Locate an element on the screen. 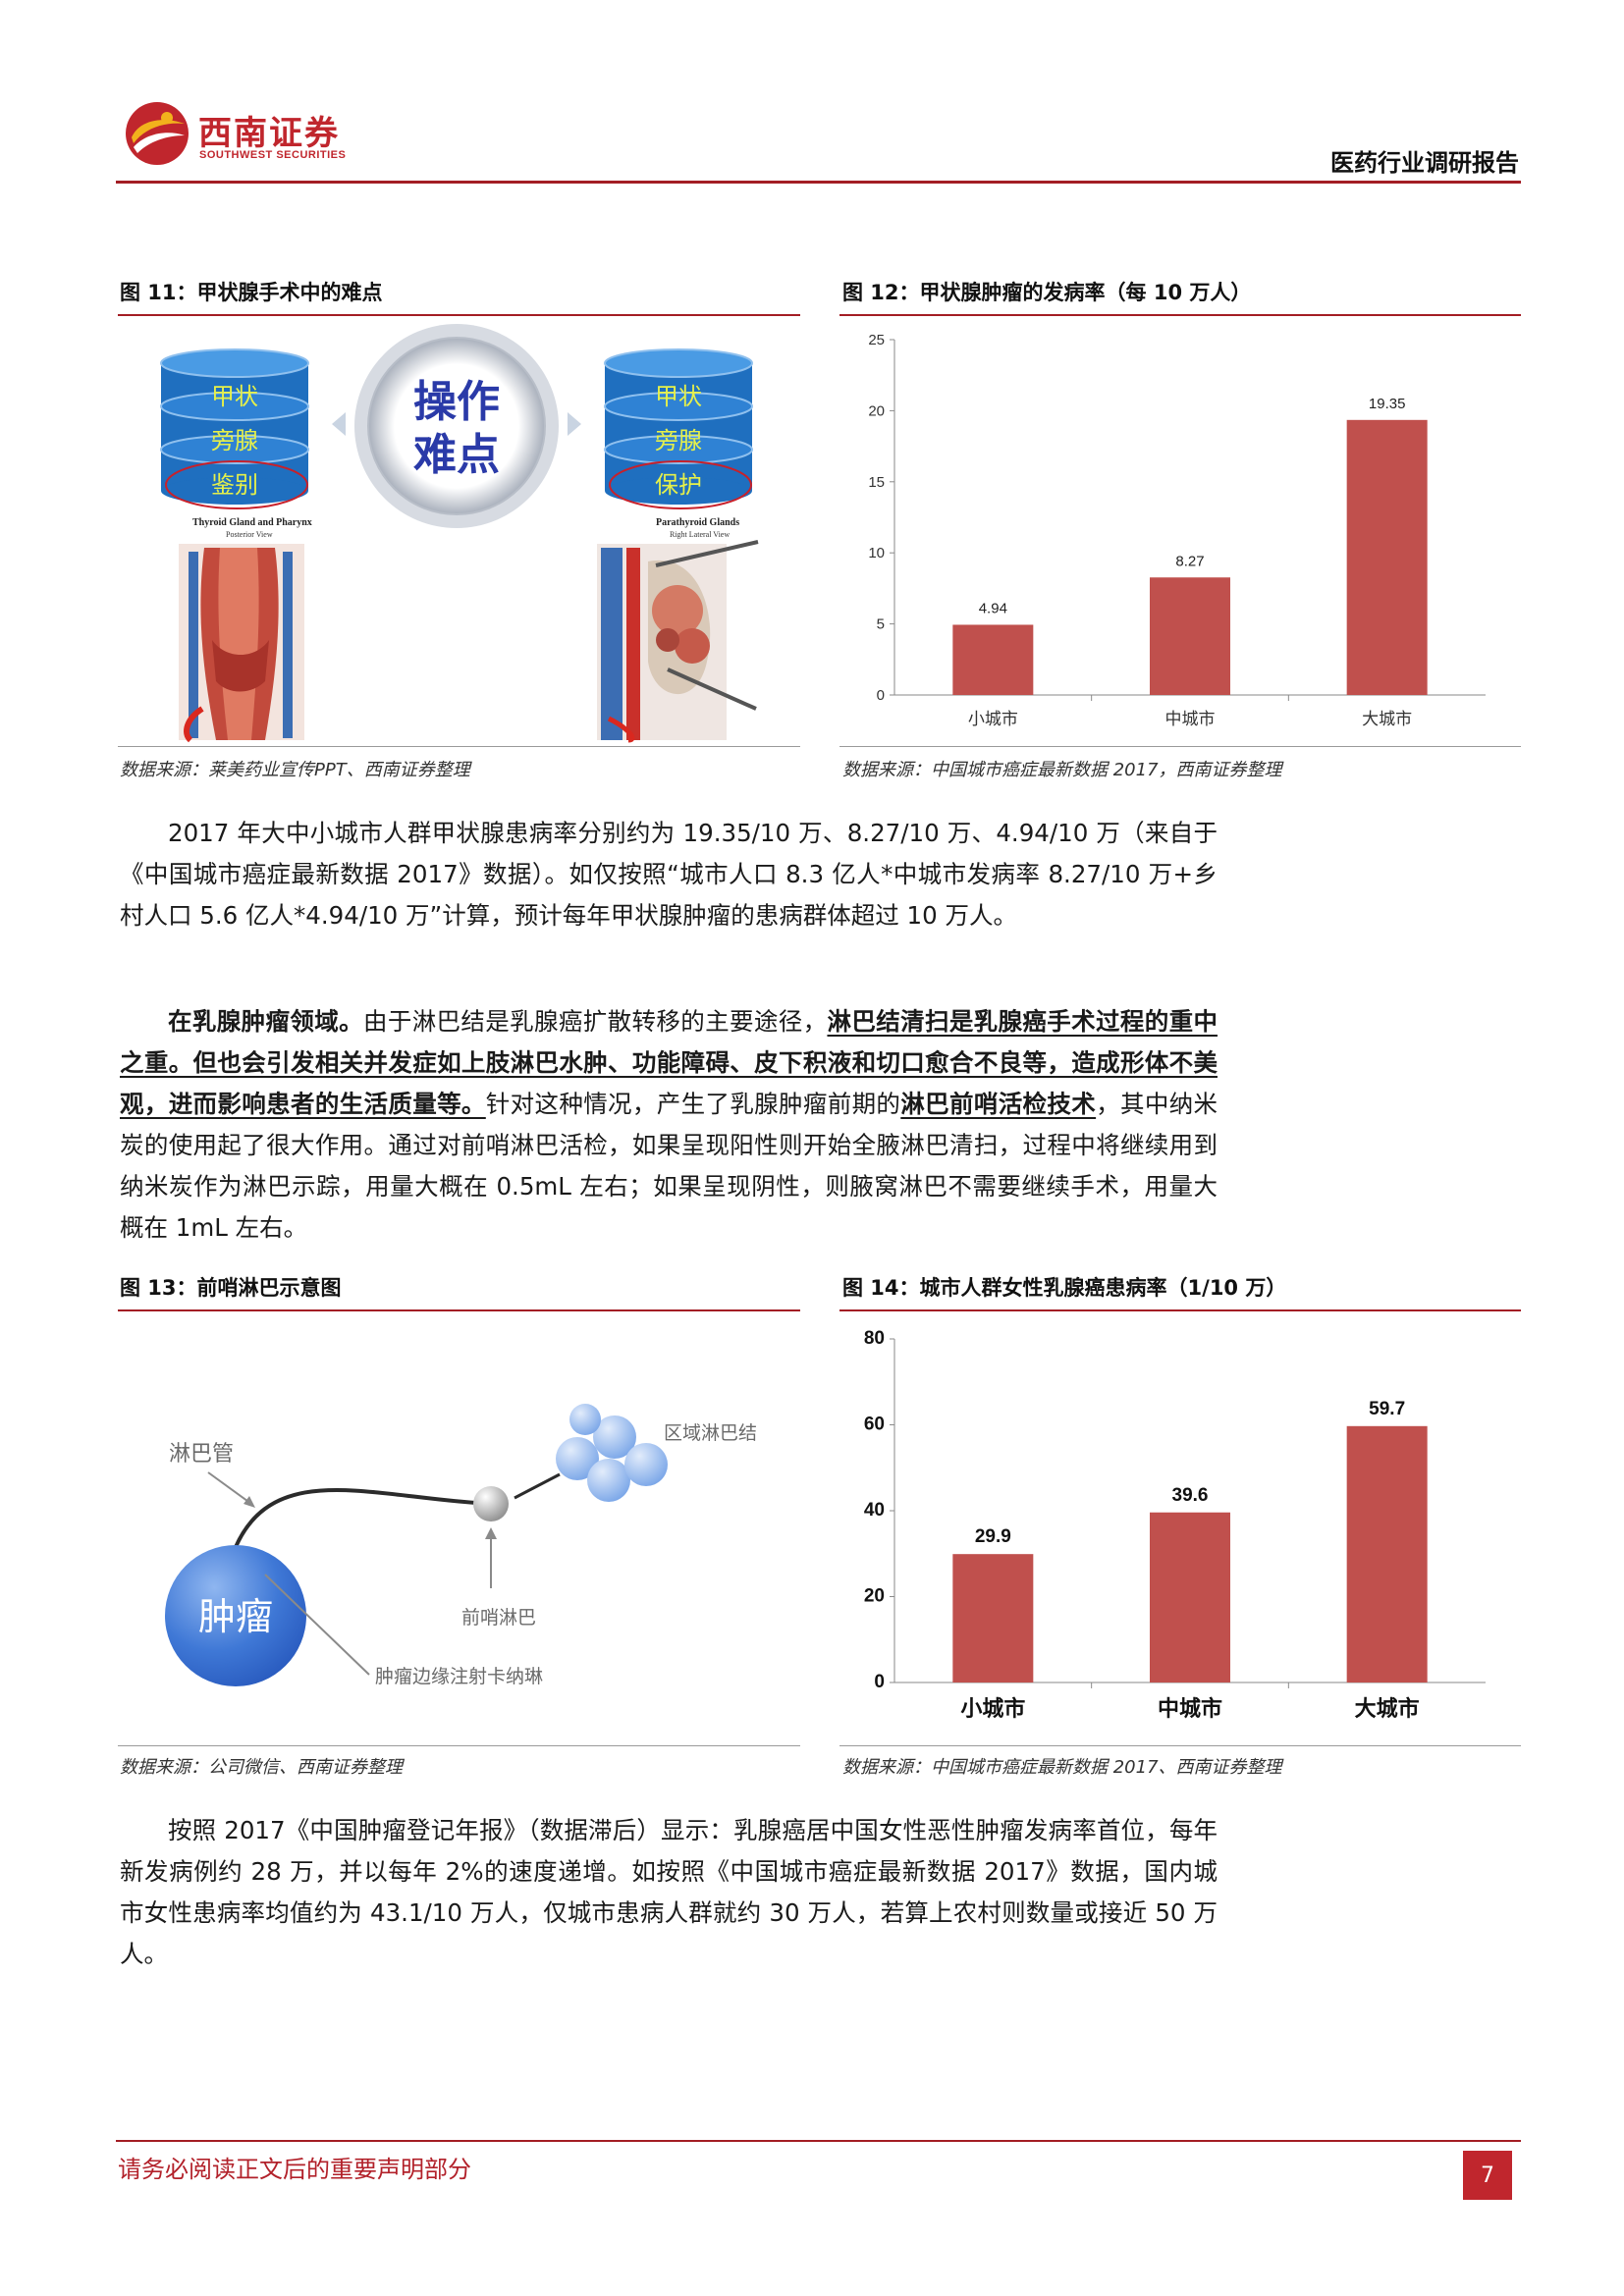 The image size is (1624, 2296). fig11-title: 图 11：甲状腺手术中的难点 is located at coordinates (251, 293).